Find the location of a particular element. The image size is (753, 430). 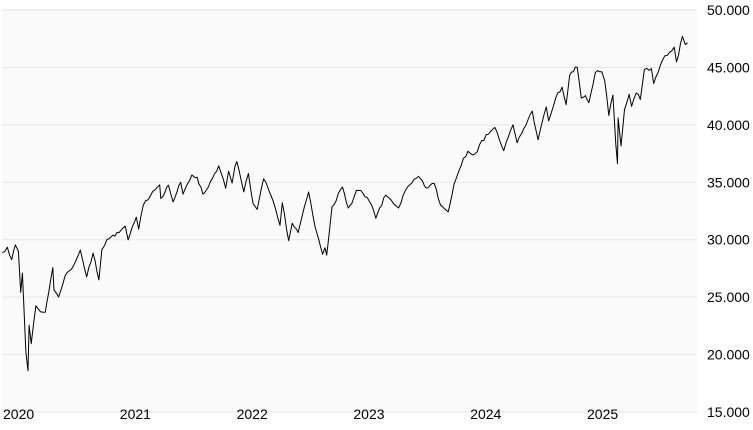

y-axis-tick-label: 30.000 is located at coordinates (728, 240).